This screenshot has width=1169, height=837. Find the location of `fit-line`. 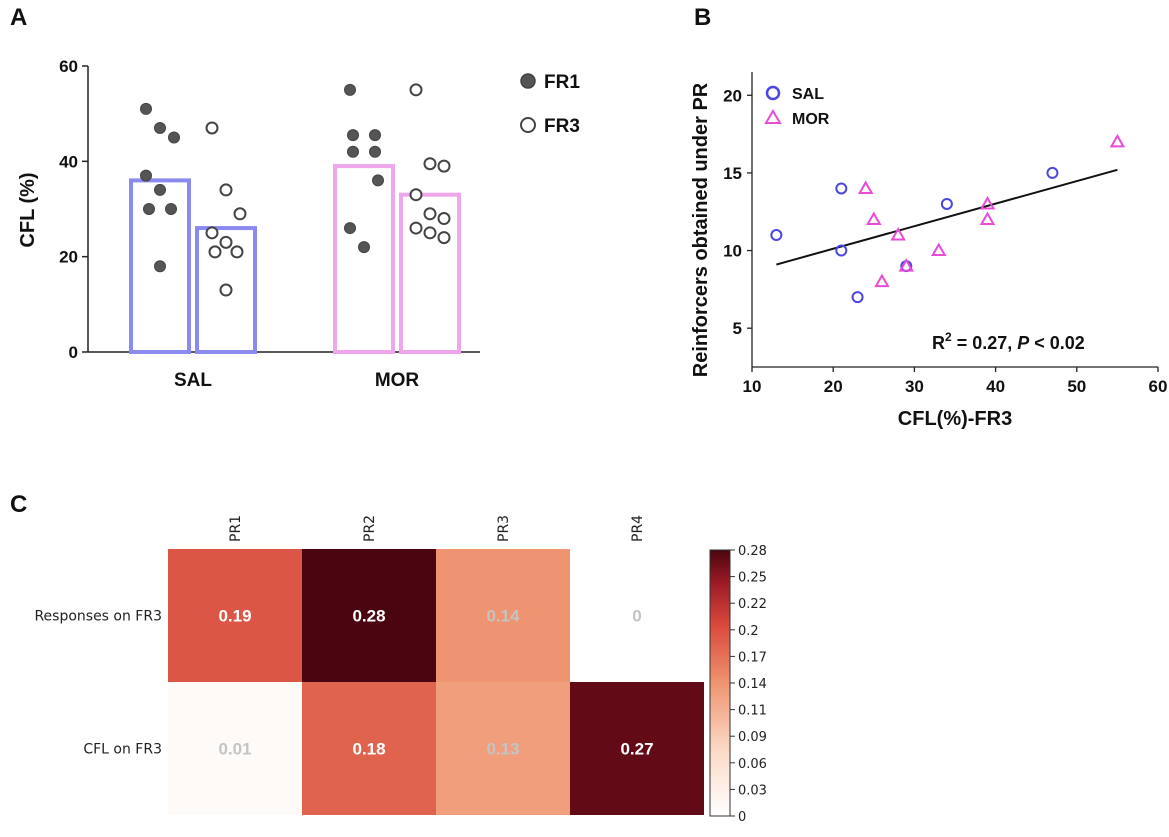

fit-line is located at coordinates (947, 217).